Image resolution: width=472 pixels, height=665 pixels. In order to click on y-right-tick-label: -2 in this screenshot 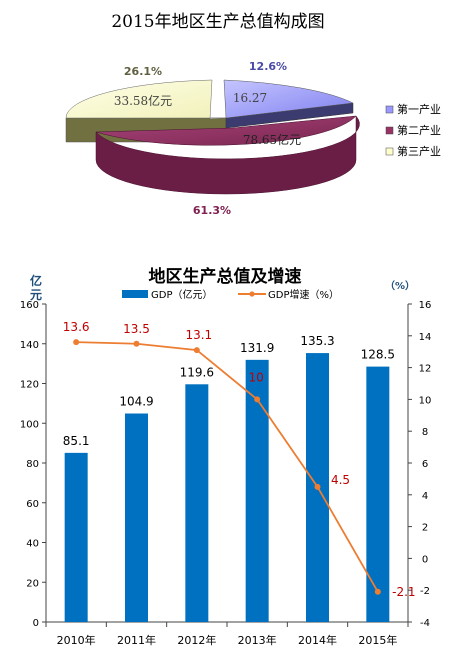, I will do `click(425, 591)`.